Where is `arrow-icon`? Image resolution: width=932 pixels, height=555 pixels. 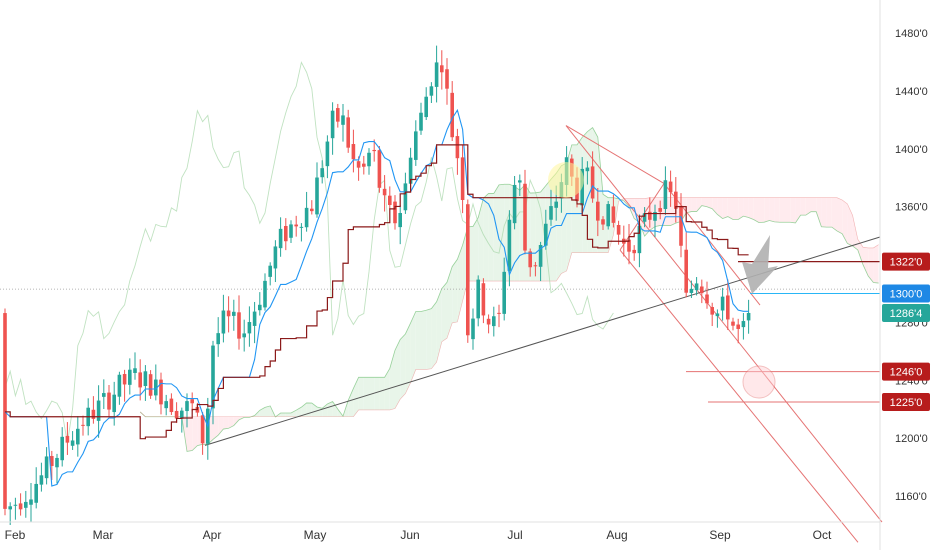
arrow-icon is located at coordinates (760, 264).